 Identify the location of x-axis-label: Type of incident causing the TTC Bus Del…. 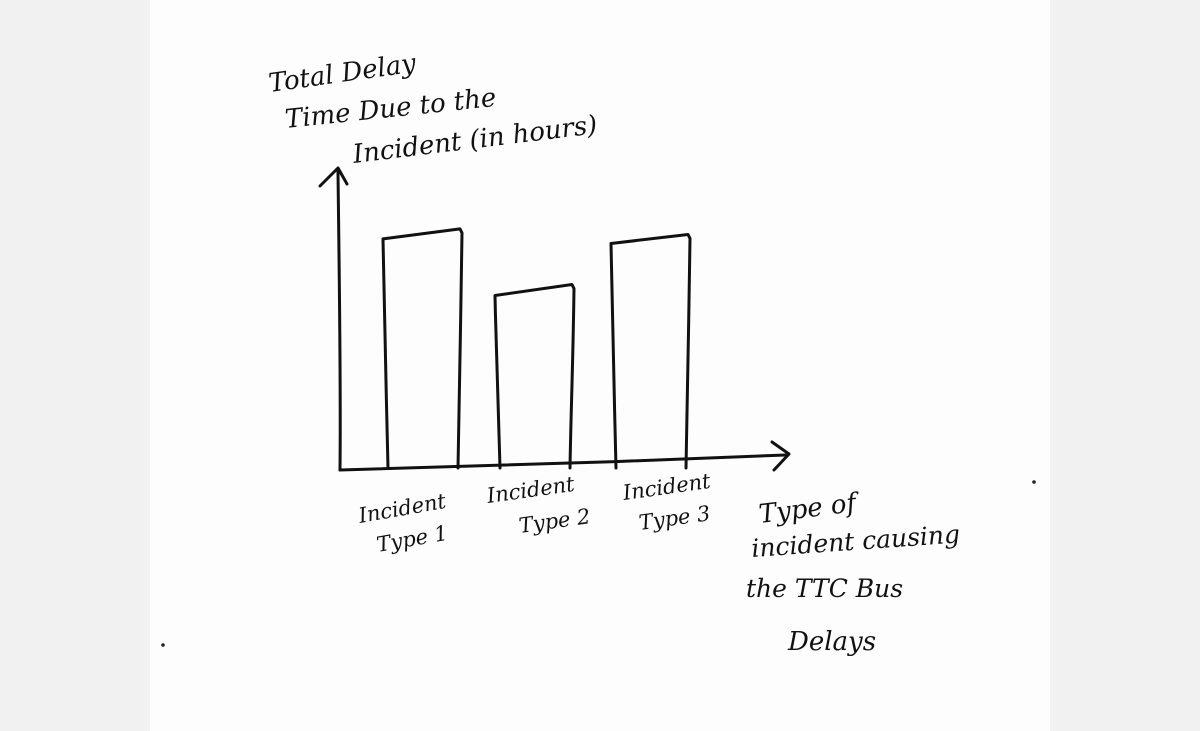
(853, 572).